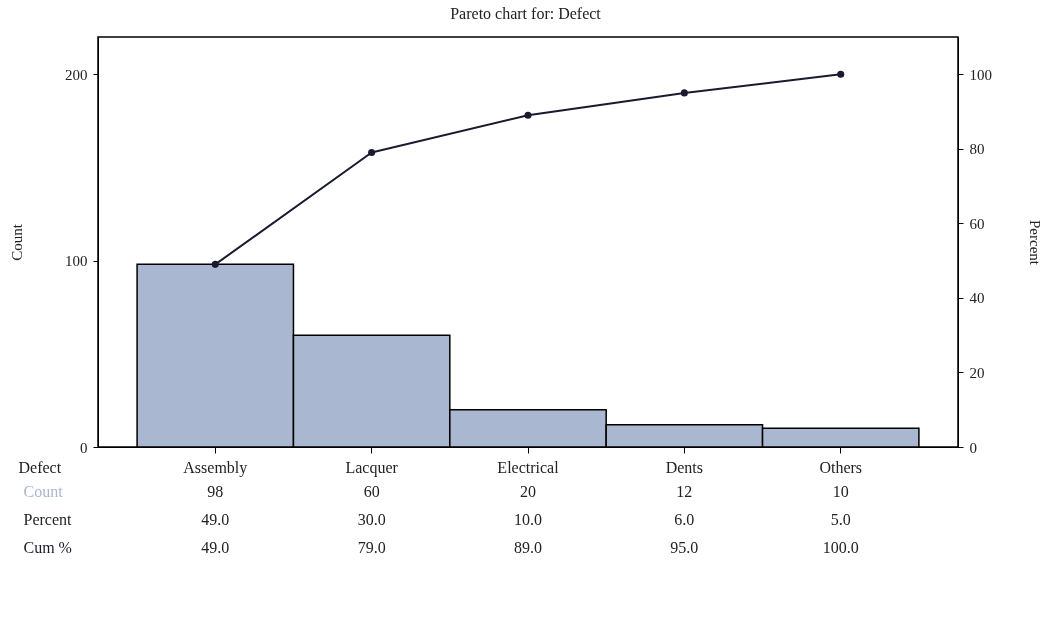 This screenshot has height=618, width=1060. What do you see at coordinates (43, 491) in the screenshot?
I see `text: Count` at bounding box center [43, 491].